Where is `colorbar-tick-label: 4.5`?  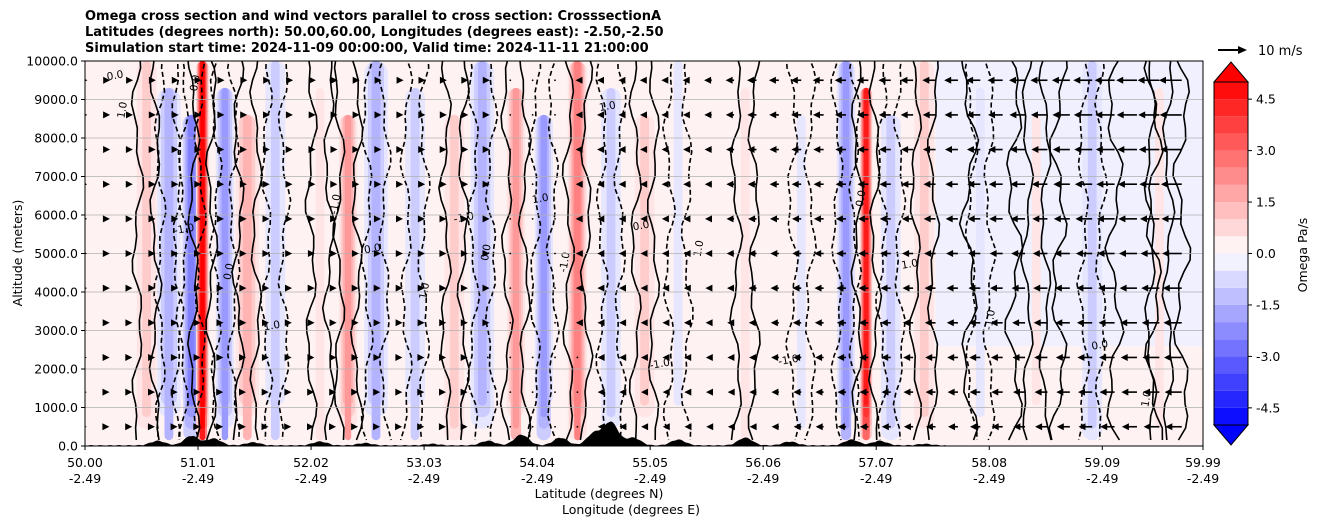 colorbar-tick-label: 4.5 is located at coordinates (1266, 99).